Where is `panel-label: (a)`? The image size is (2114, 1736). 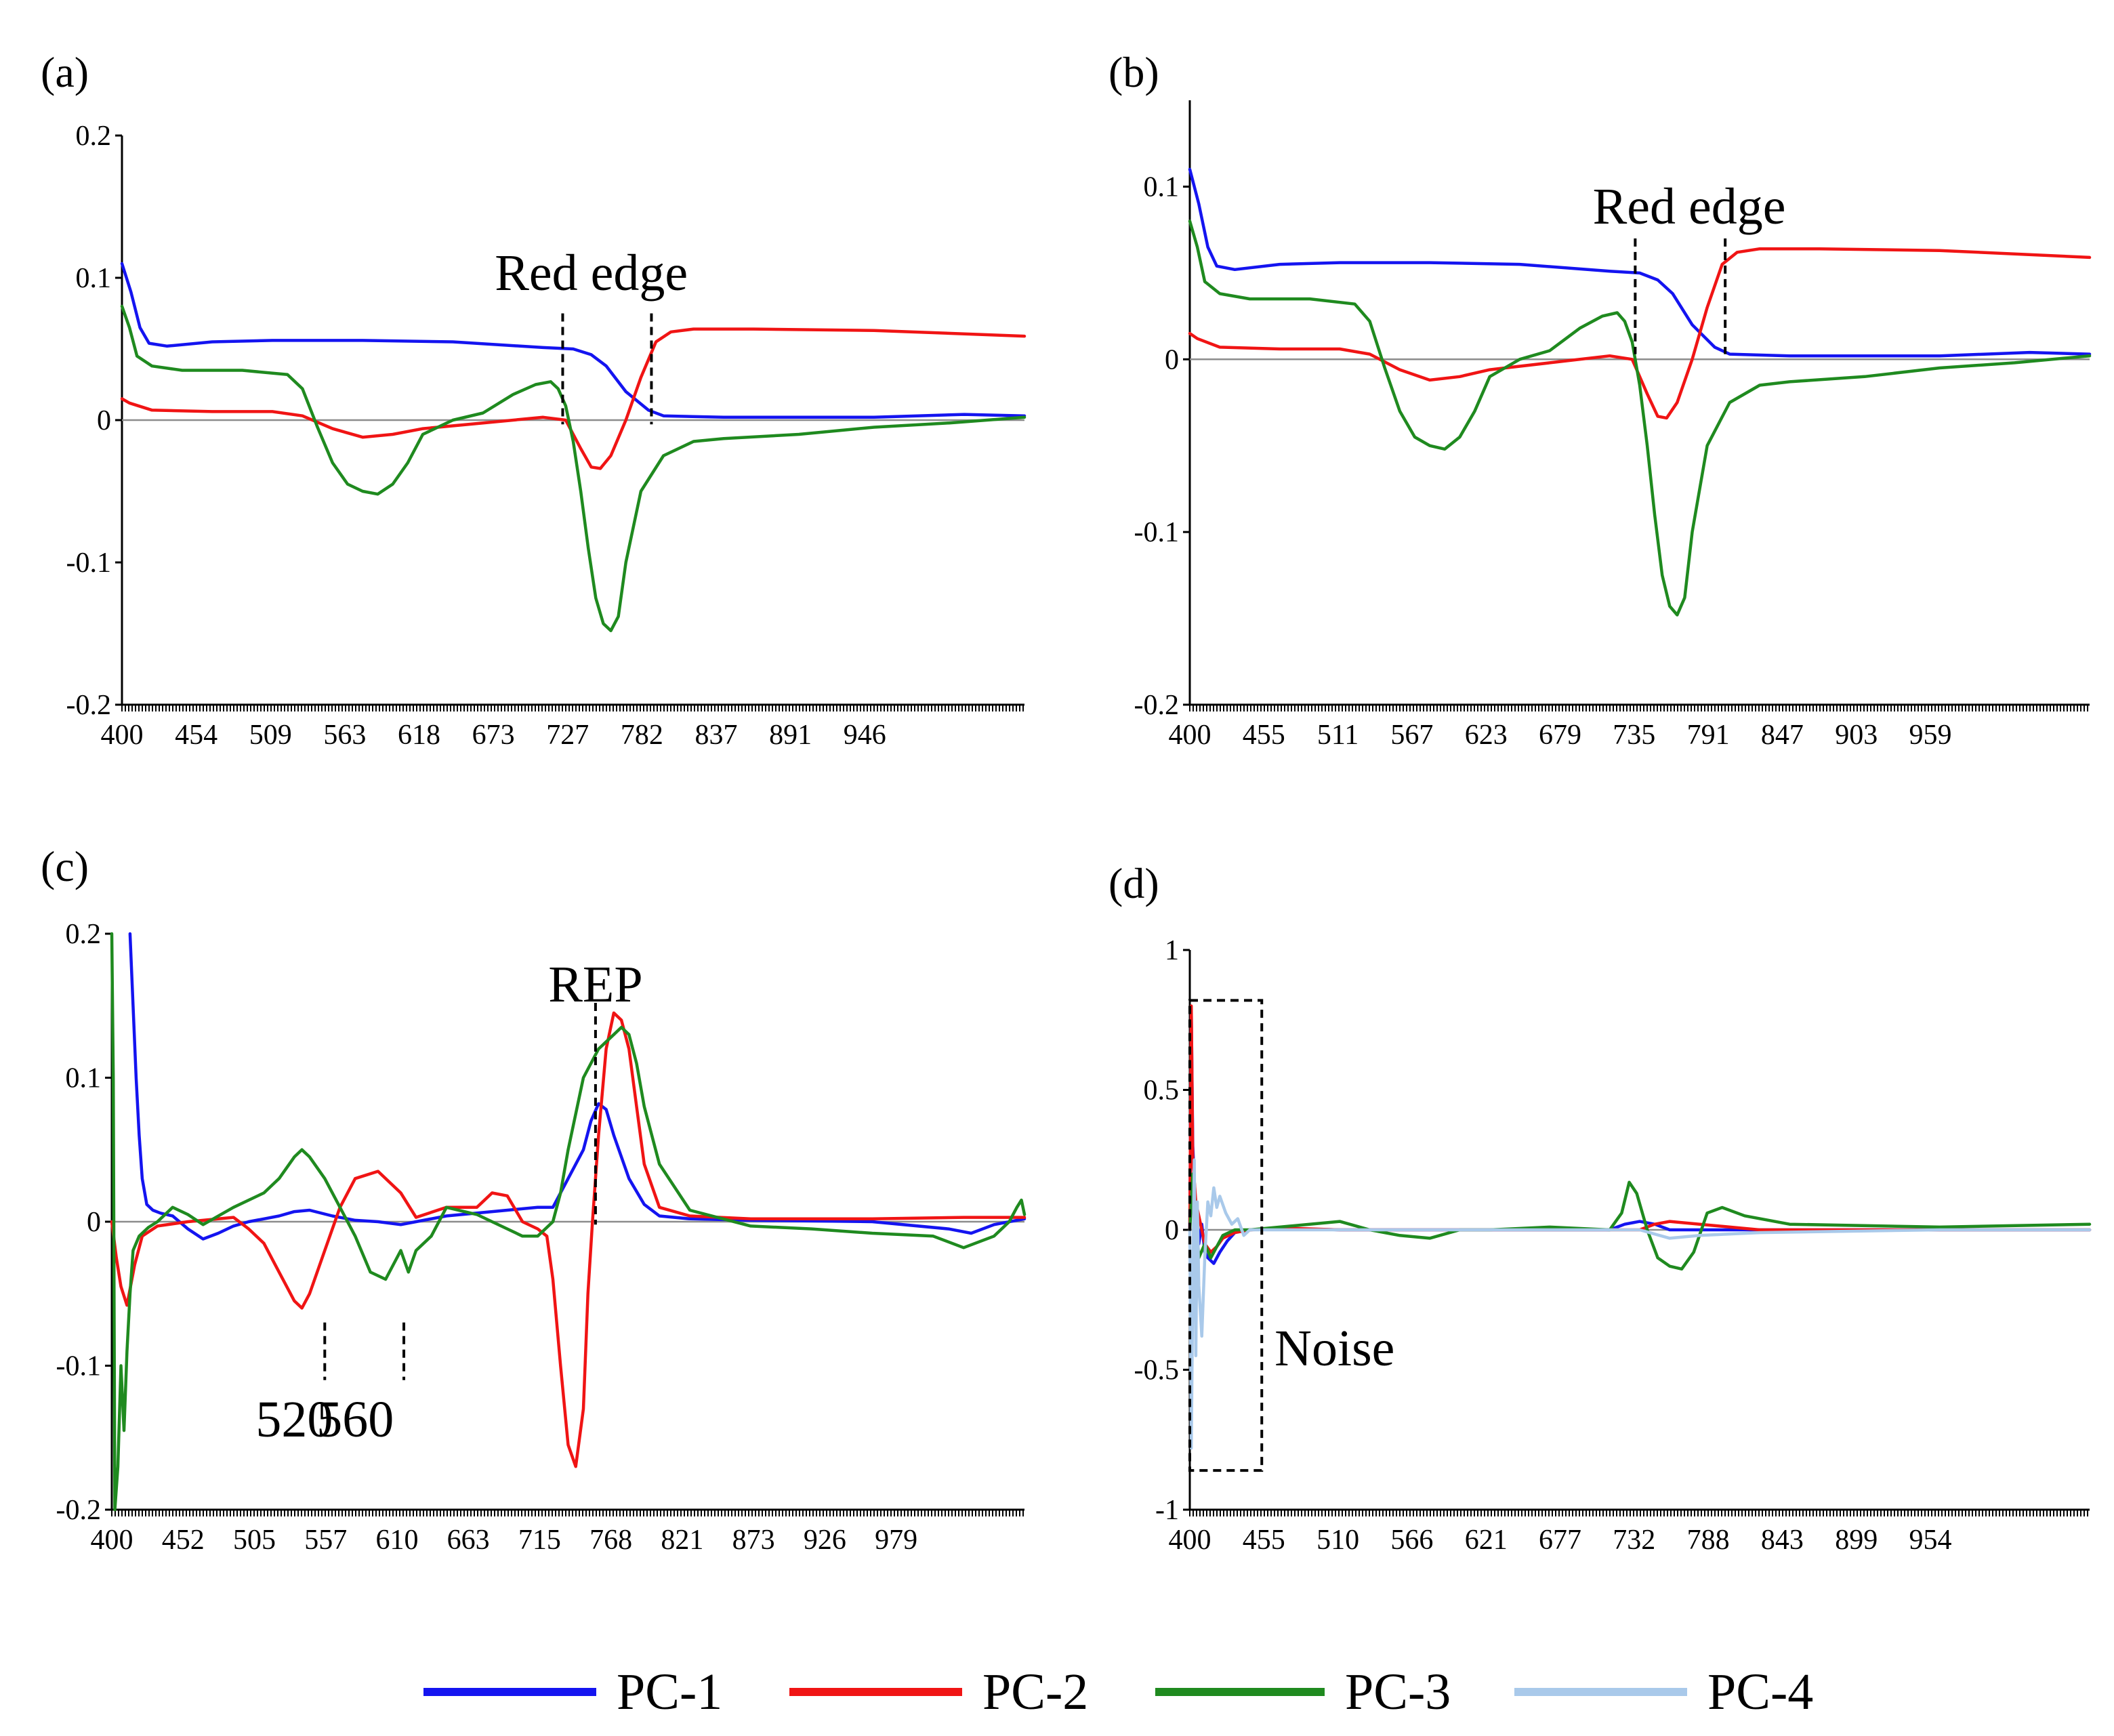 panel-label: (a) is located at coordinates (65, 72).